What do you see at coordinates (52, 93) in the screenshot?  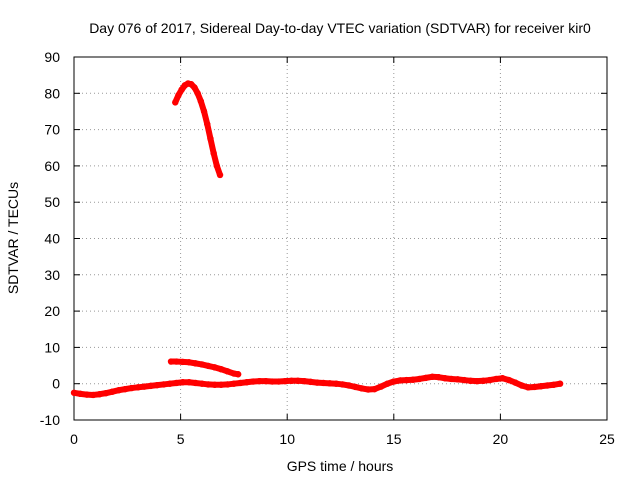 I see `y-tick-label: 80` at bounding box center [52, 93].